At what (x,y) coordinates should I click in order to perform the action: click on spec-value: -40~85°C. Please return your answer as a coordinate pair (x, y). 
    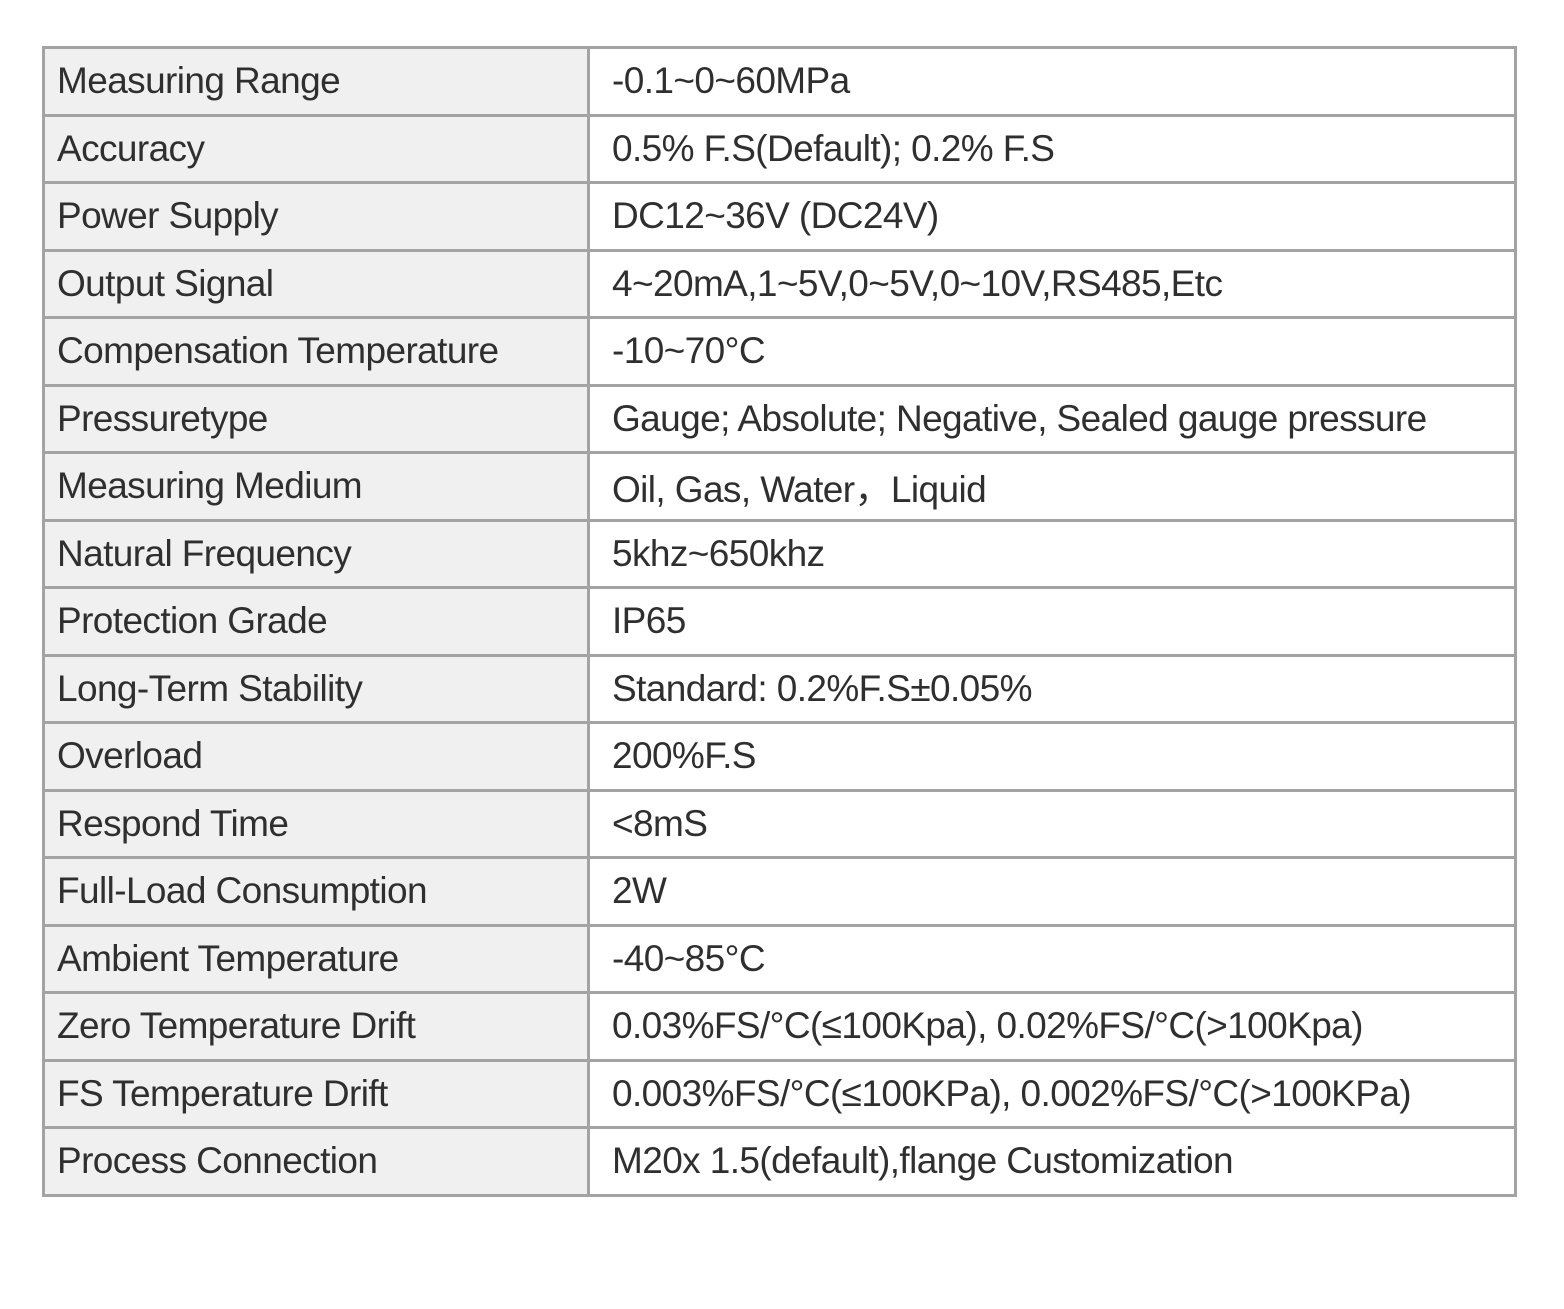
    Looking at the image, I should click on (1052, 958).